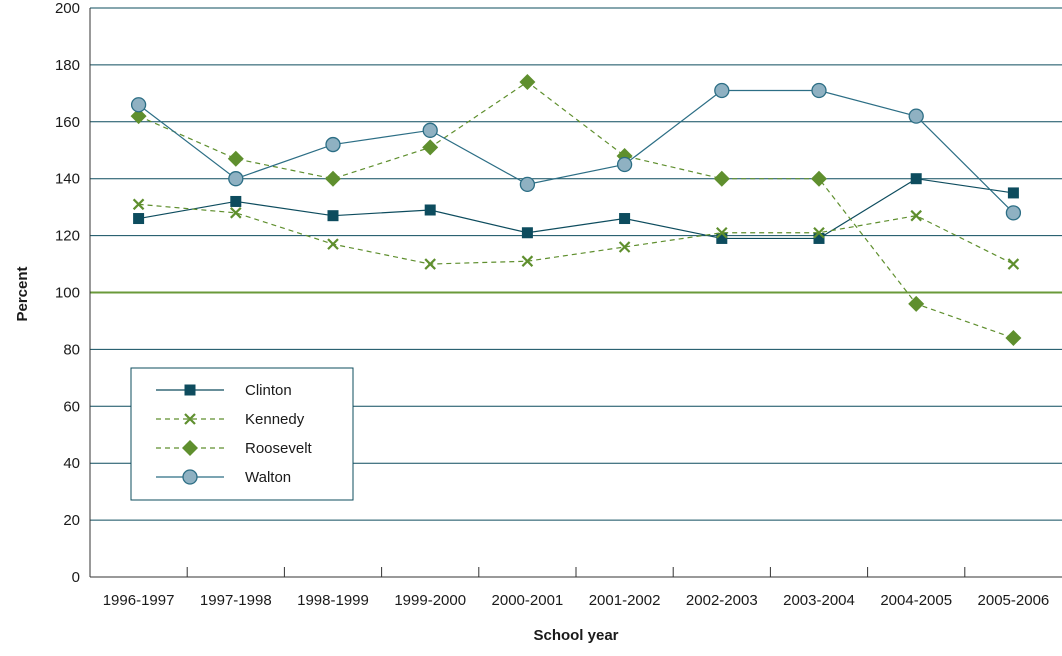 The height and width of the screenshot is (656, 1062). What do you see at coordinates (268, 477) in the screenshot?
I see `legend-label-walton: Walton` at bounding box center [268, 477].